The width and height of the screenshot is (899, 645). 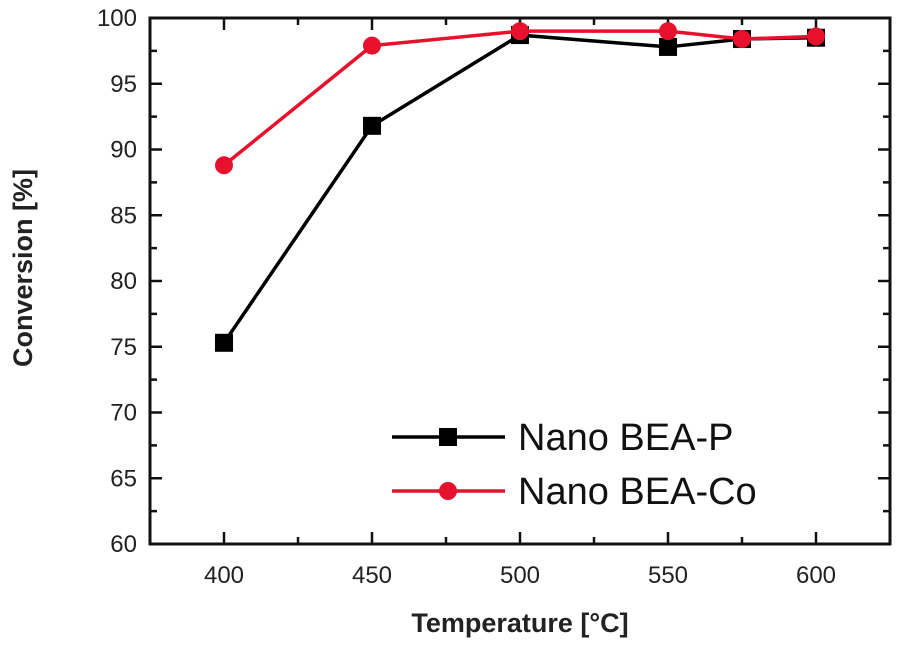 I want to click on x-tick-label: 400, so click(x=224, y=575).